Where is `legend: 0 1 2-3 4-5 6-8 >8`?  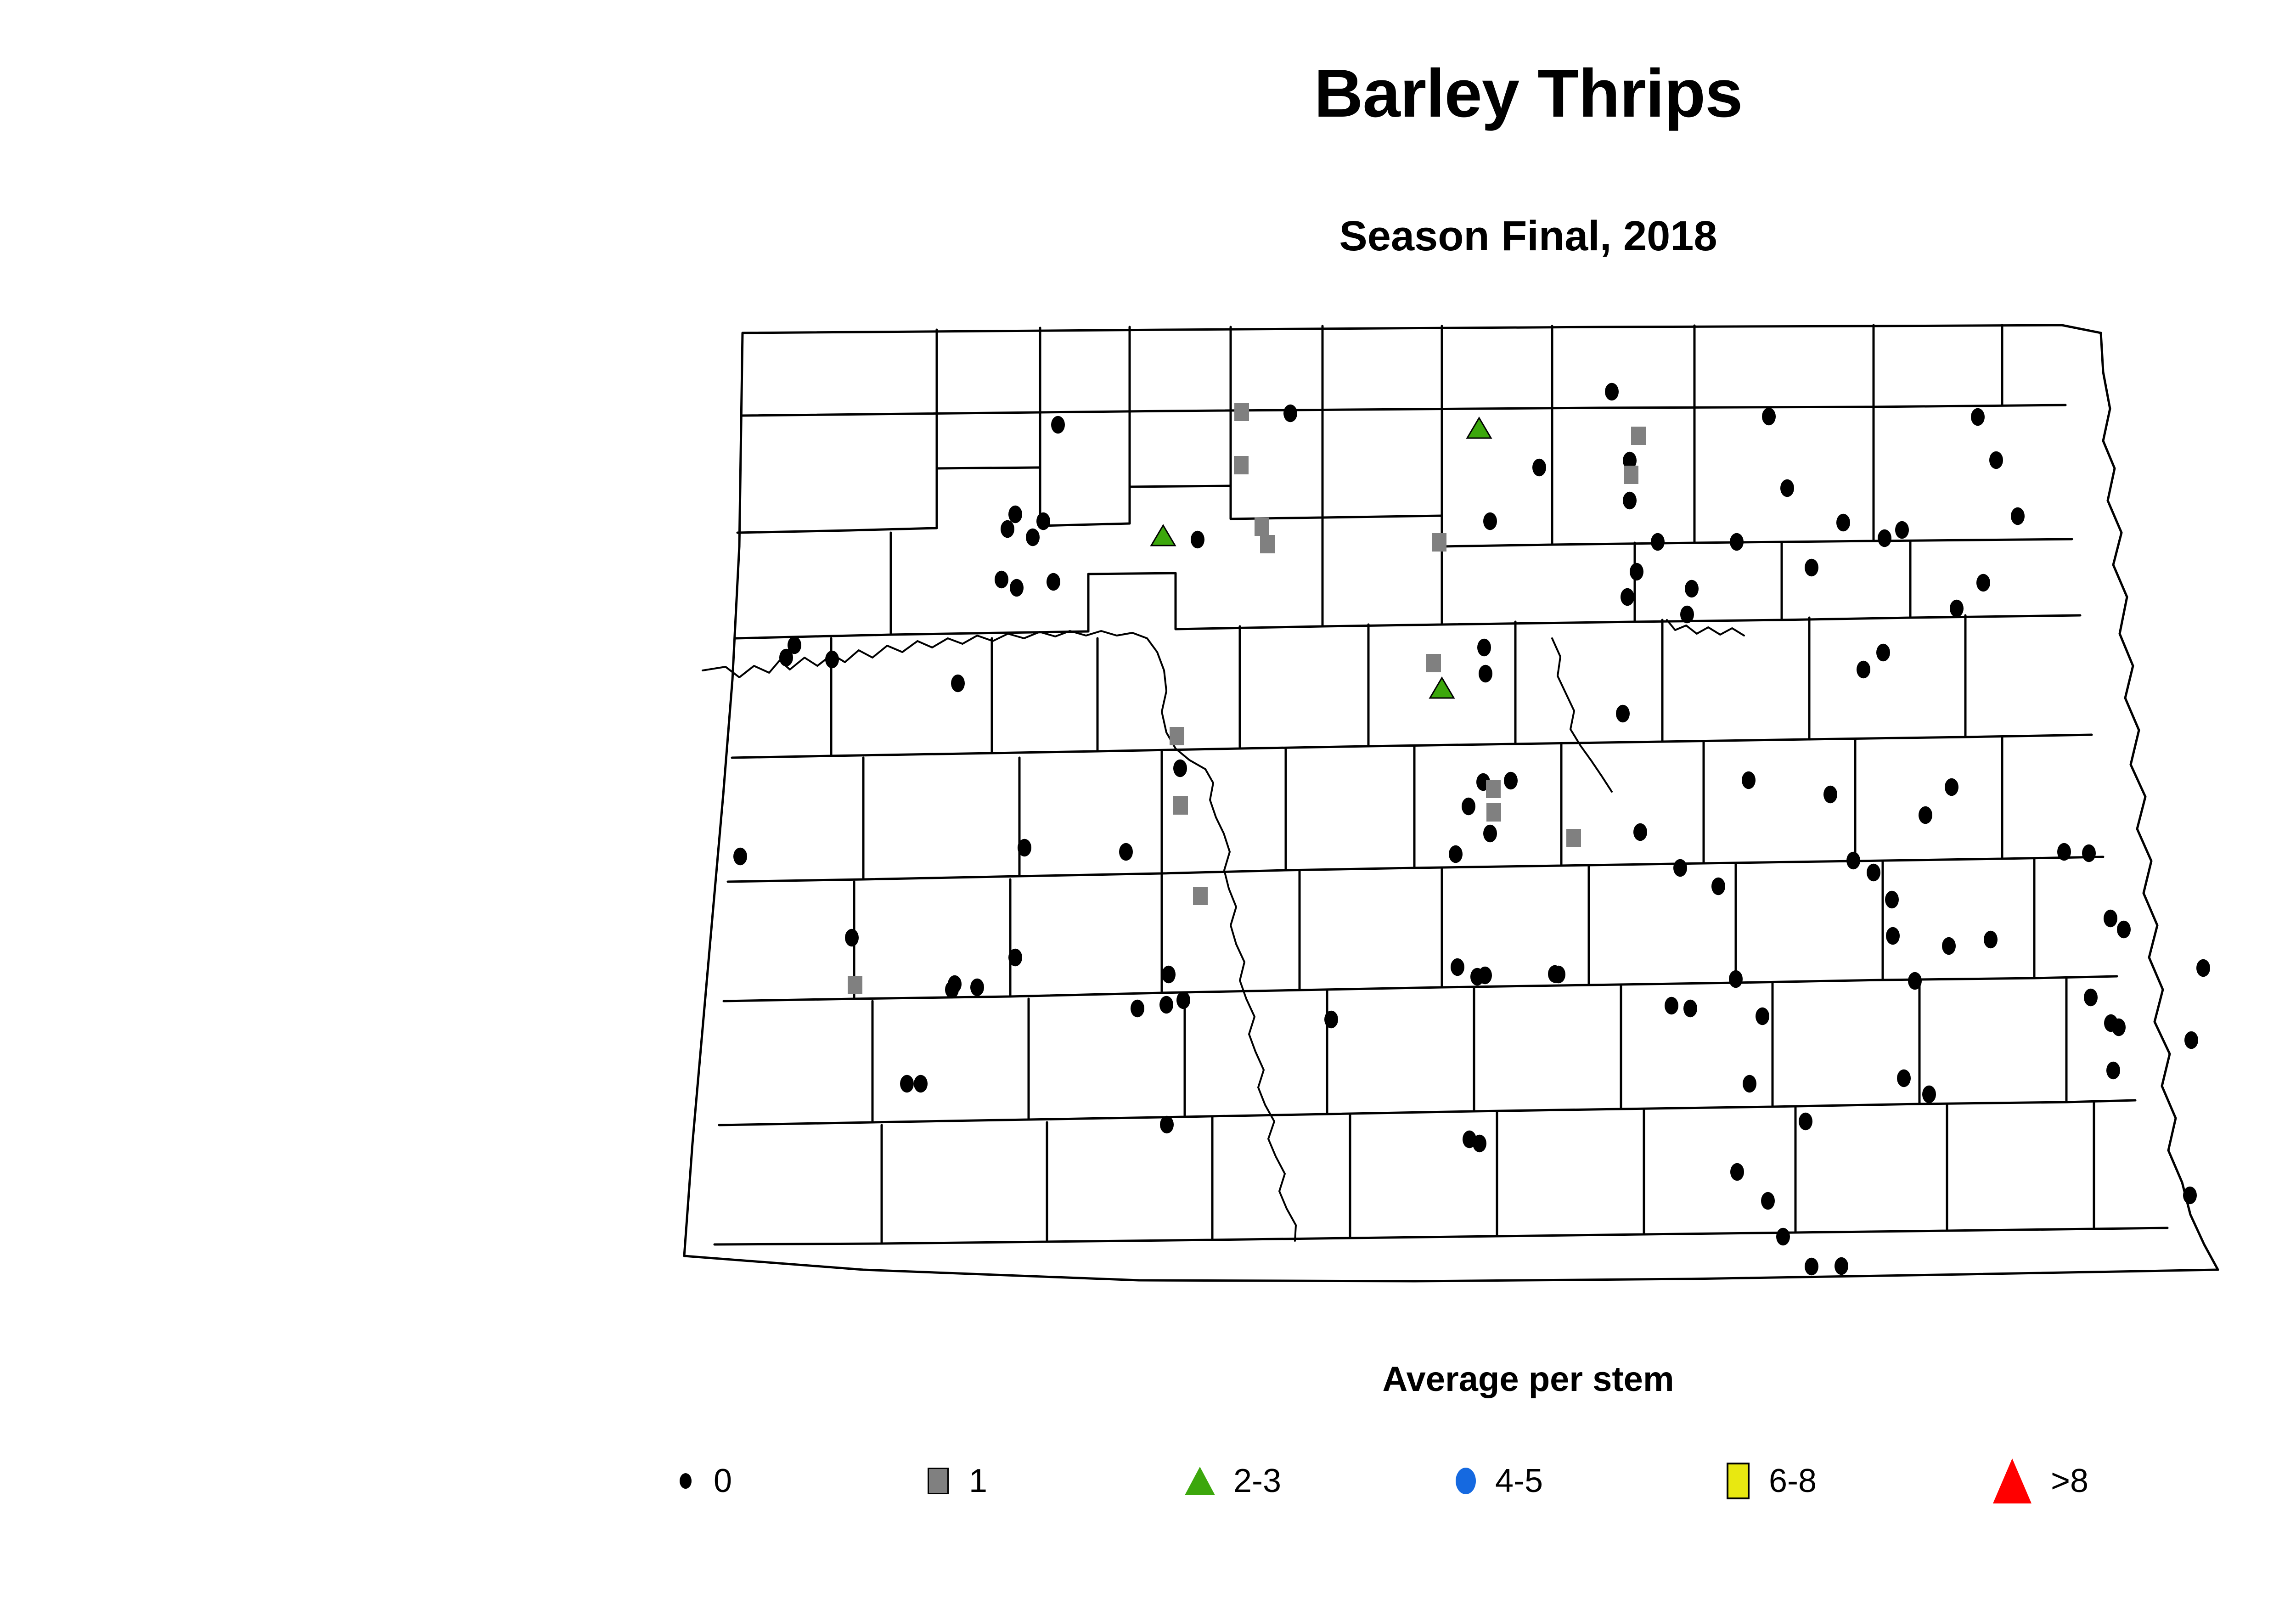
legend: 0 1 2-3 4-5 6-8 >8 is located at coordinates (1488, 1486).